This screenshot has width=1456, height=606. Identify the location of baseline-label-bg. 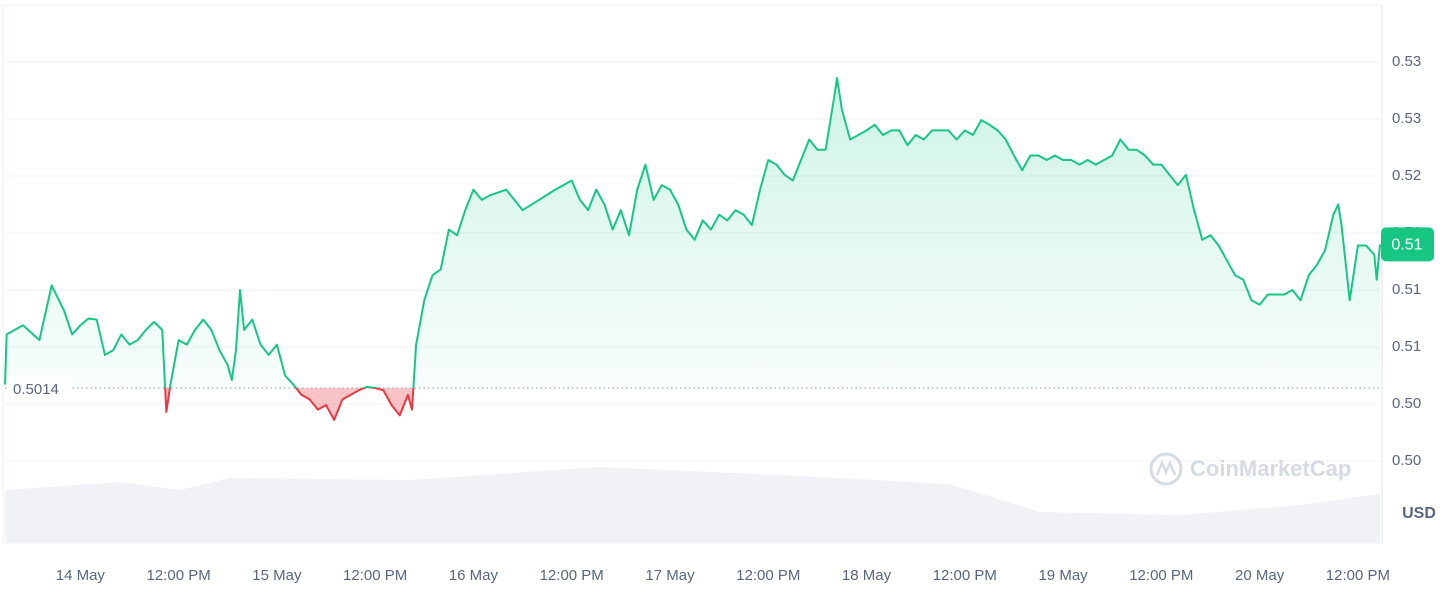
(39, 387).